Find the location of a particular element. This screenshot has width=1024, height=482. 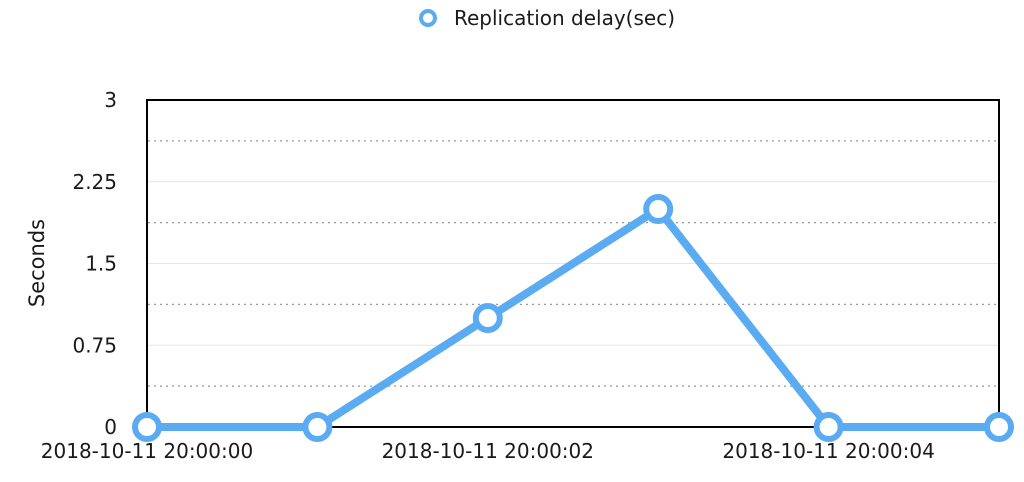

x-tick-label: 2018-10-11 20:00:04 is located at coordinates (828, 451).